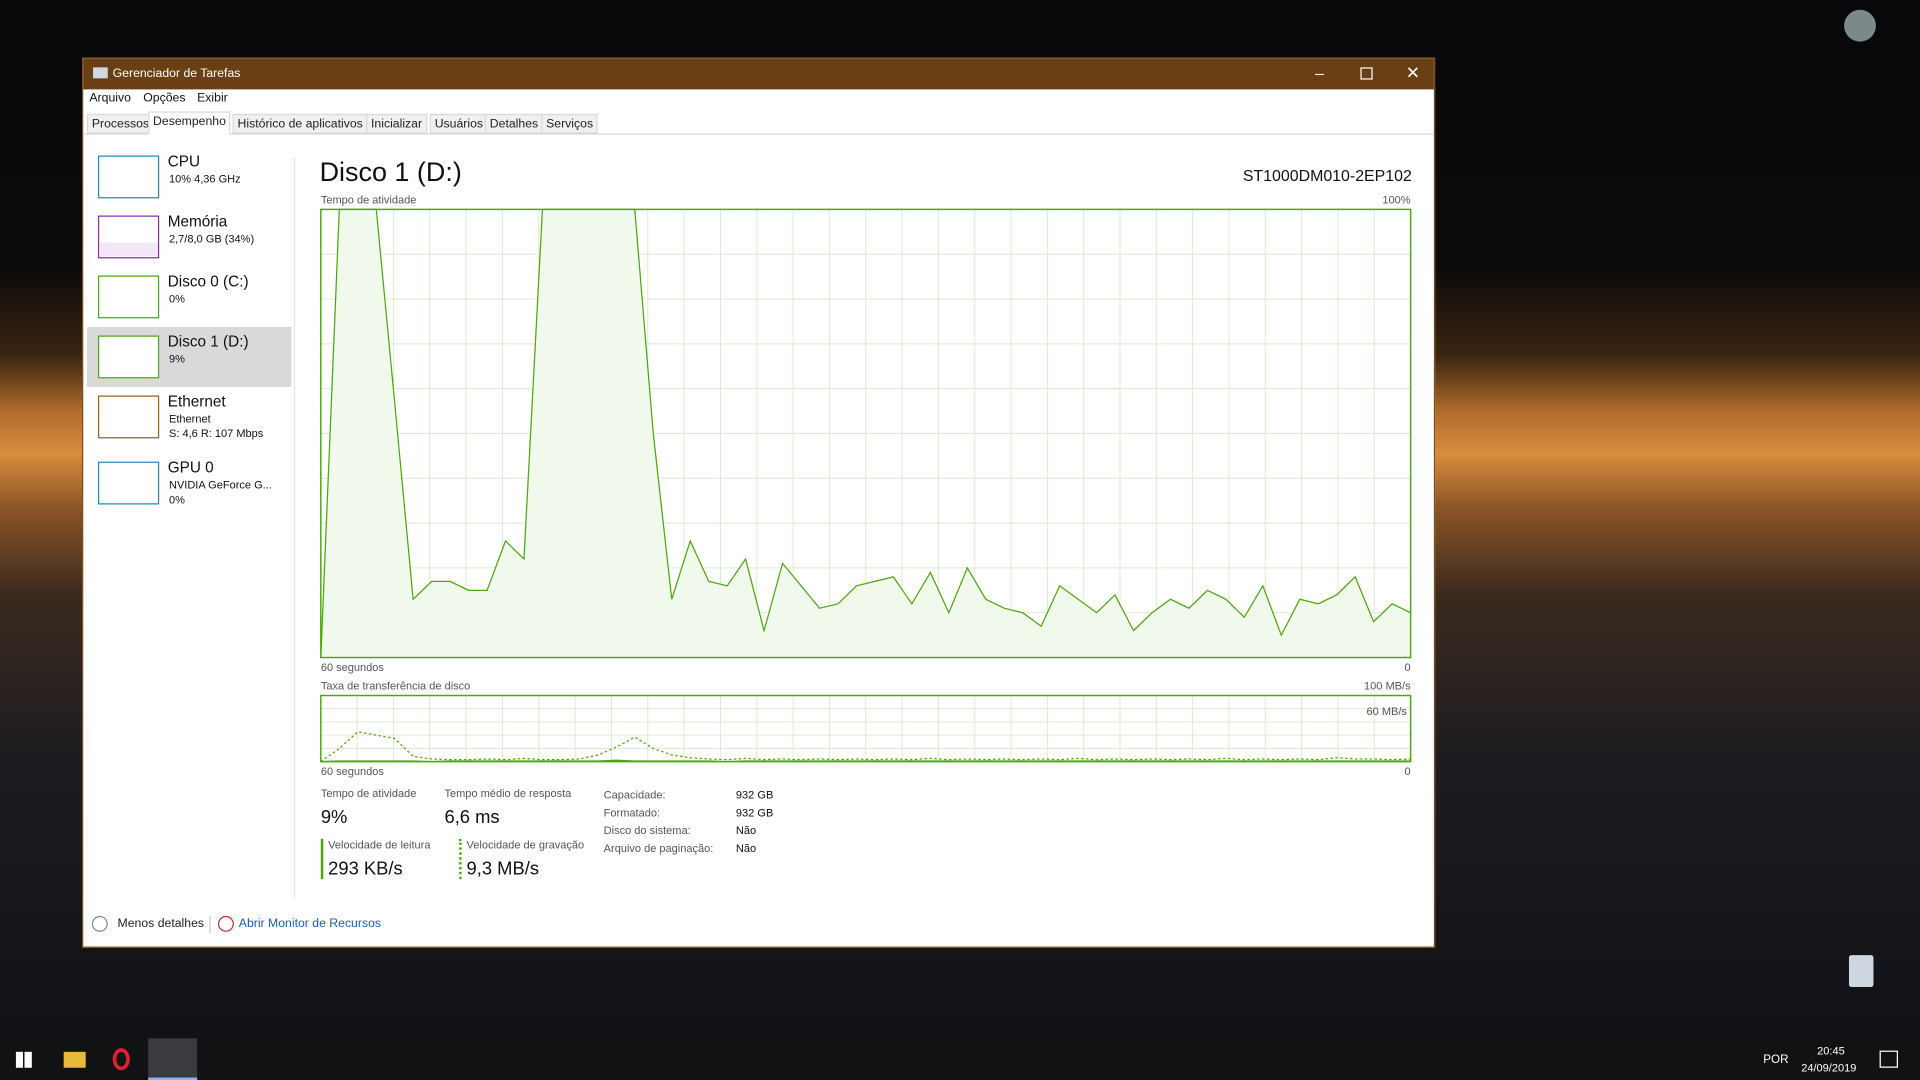 This screenshot has height=1080, width=1920. Describe the element at coordinates (1413, 72) in the screenshot. I see `close: ✕` at that location.